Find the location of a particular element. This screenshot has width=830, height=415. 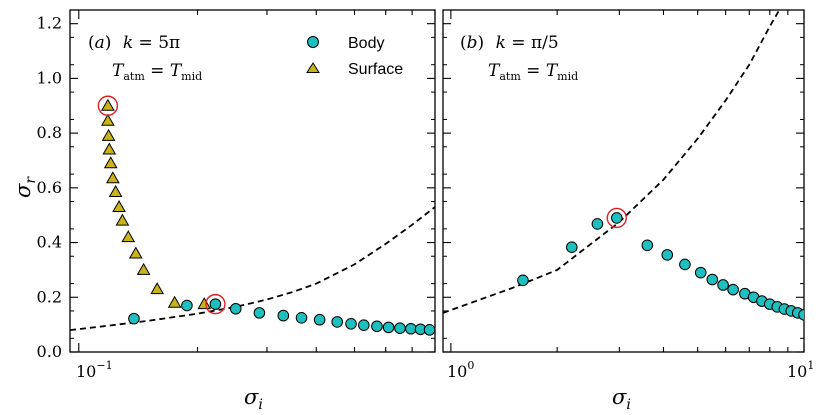

y-tick-label: 0.2 is located at coordinates (49, 296).